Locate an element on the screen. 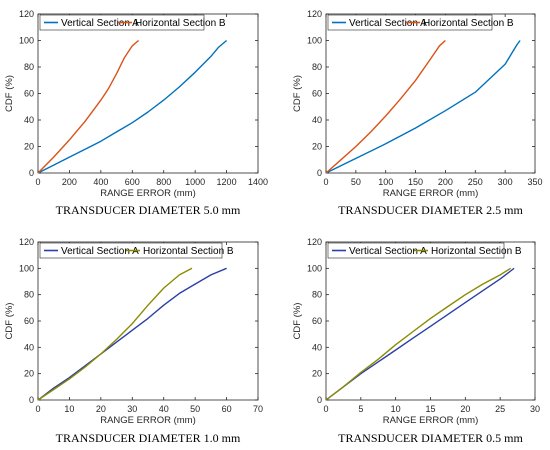 Image resolution: width=550 pixels, height=450 pixels. x-tick-label: 40 is located at coordinates (164, 409).